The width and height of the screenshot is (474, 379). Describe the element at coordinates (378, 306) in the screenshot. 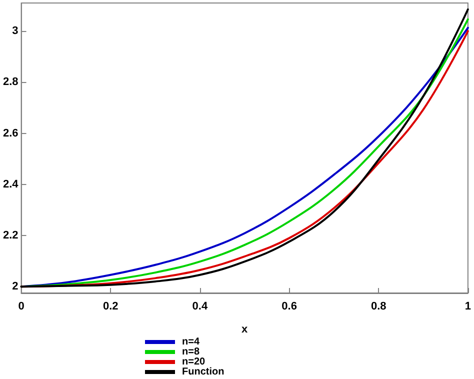

I see `x-tick-label: 0.8` at that location.